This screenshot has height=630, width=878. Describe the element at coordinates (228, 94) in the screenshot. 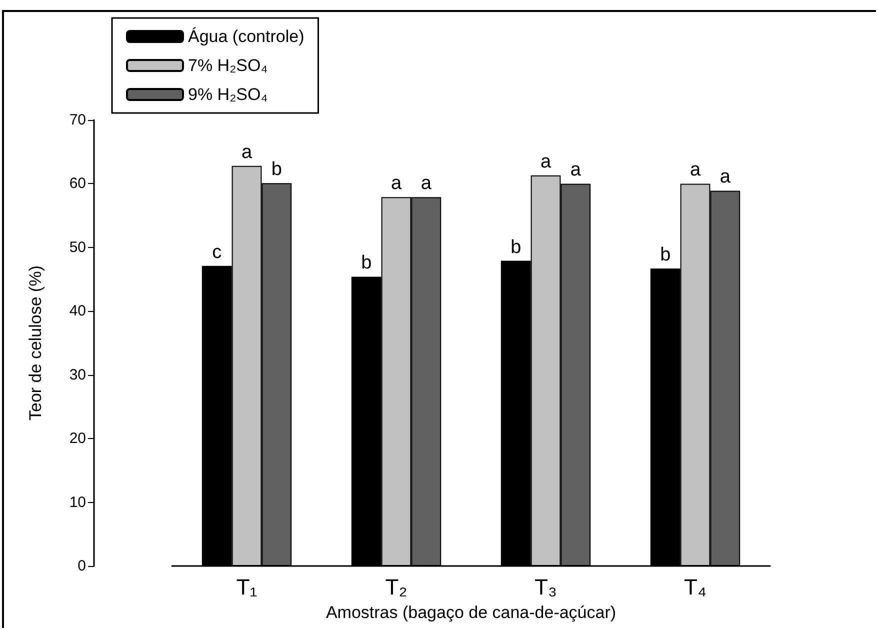

I see `legend-label: 9% H₂SO₄` at that location.